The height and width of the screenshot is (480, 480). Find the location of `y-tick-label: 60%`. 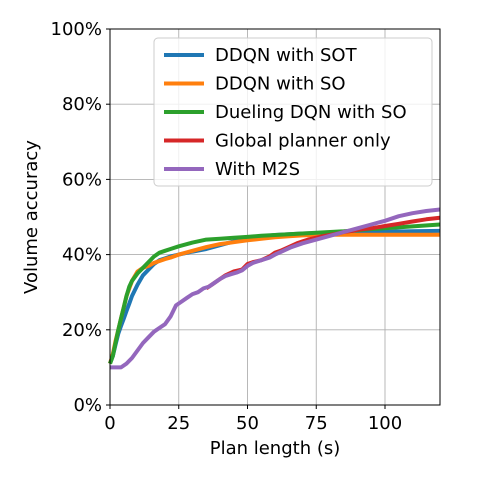

y-tick-label: 60% is located at coordinates (82, 179).